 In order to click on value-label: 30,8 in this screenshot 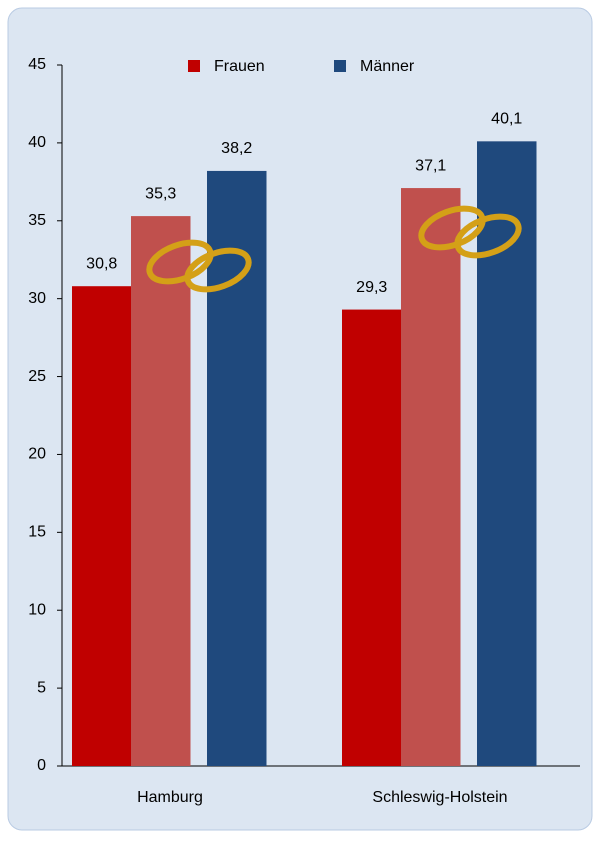, I will do `click(101, 263)`.